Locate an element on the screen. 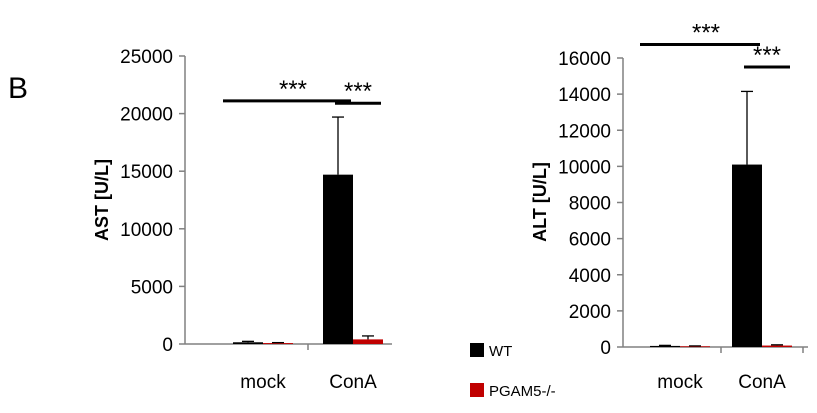 Image resolution: width=817 pixels, height=413 pixels. legend-label-pgam5: PGAM5-/- is located at coordinates (522, 391).